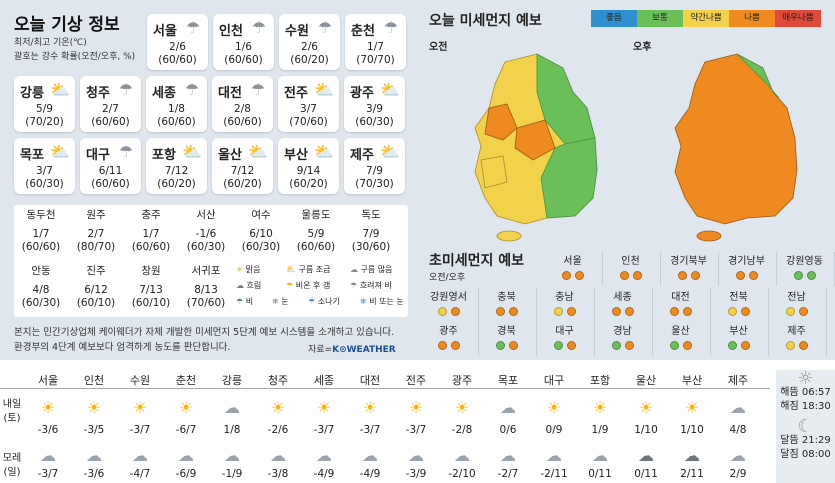 Image resolution: width=835 pixels, height=483 pixels. I want to click on fine-dust-region: 서울, so click(573, 269).